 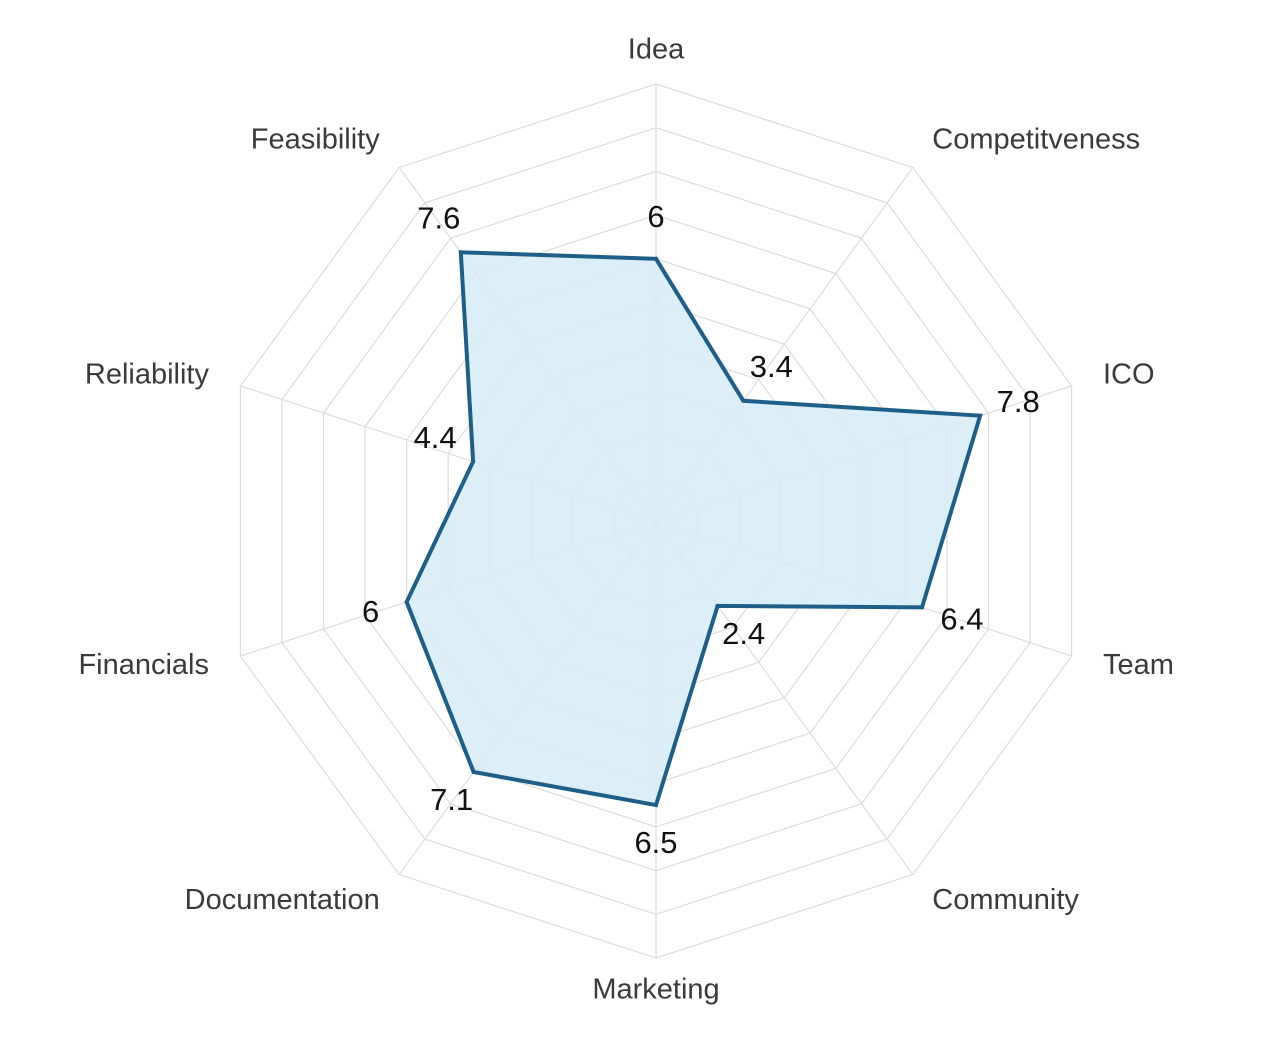 I want to click on axis-label-competitveness: Competitveness, so click(x=1036, y=139).